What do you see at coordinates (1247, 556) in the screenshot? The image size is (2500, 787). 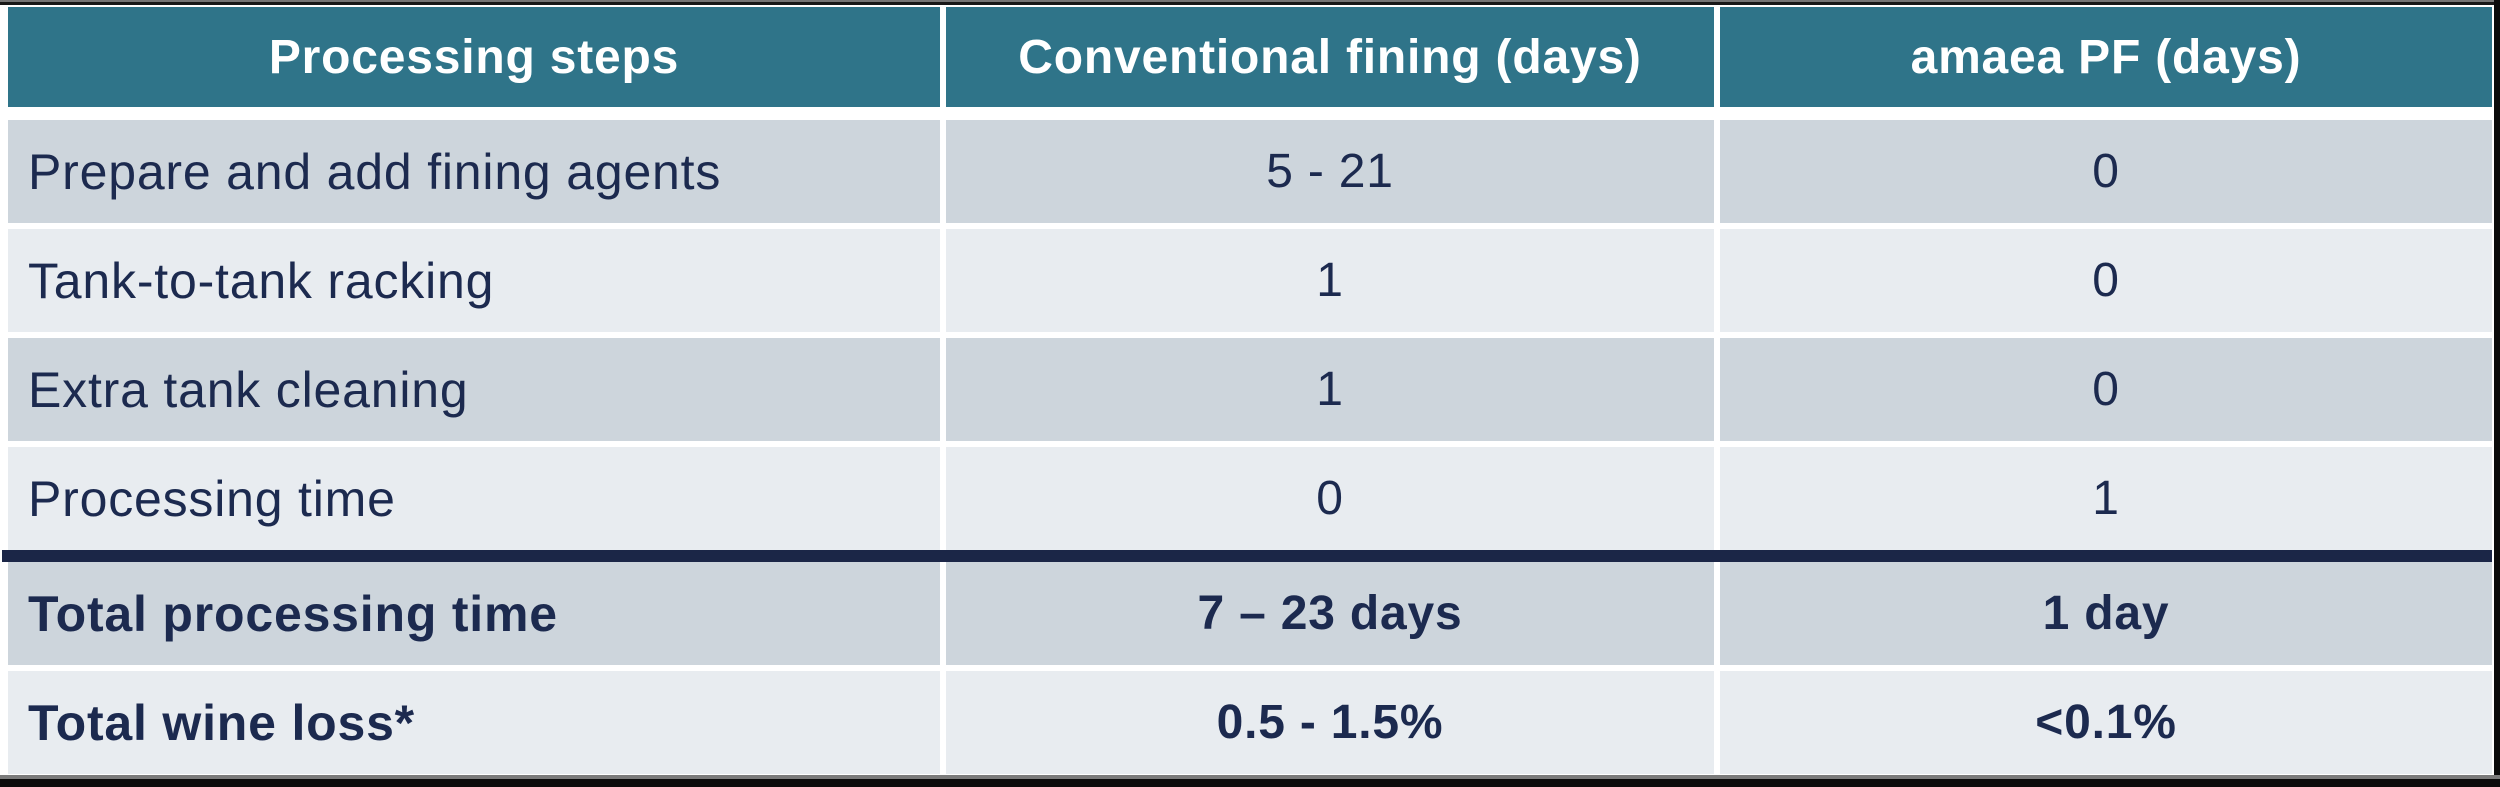 I see `totals-separator-line` at bounding box center [1247, 556].